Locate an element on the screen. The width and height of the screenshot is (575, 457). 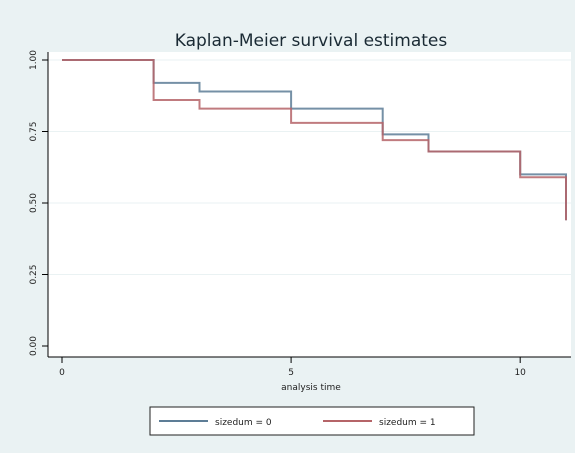
y-tick-label: 1.00 is located at coordinates (34, 60).